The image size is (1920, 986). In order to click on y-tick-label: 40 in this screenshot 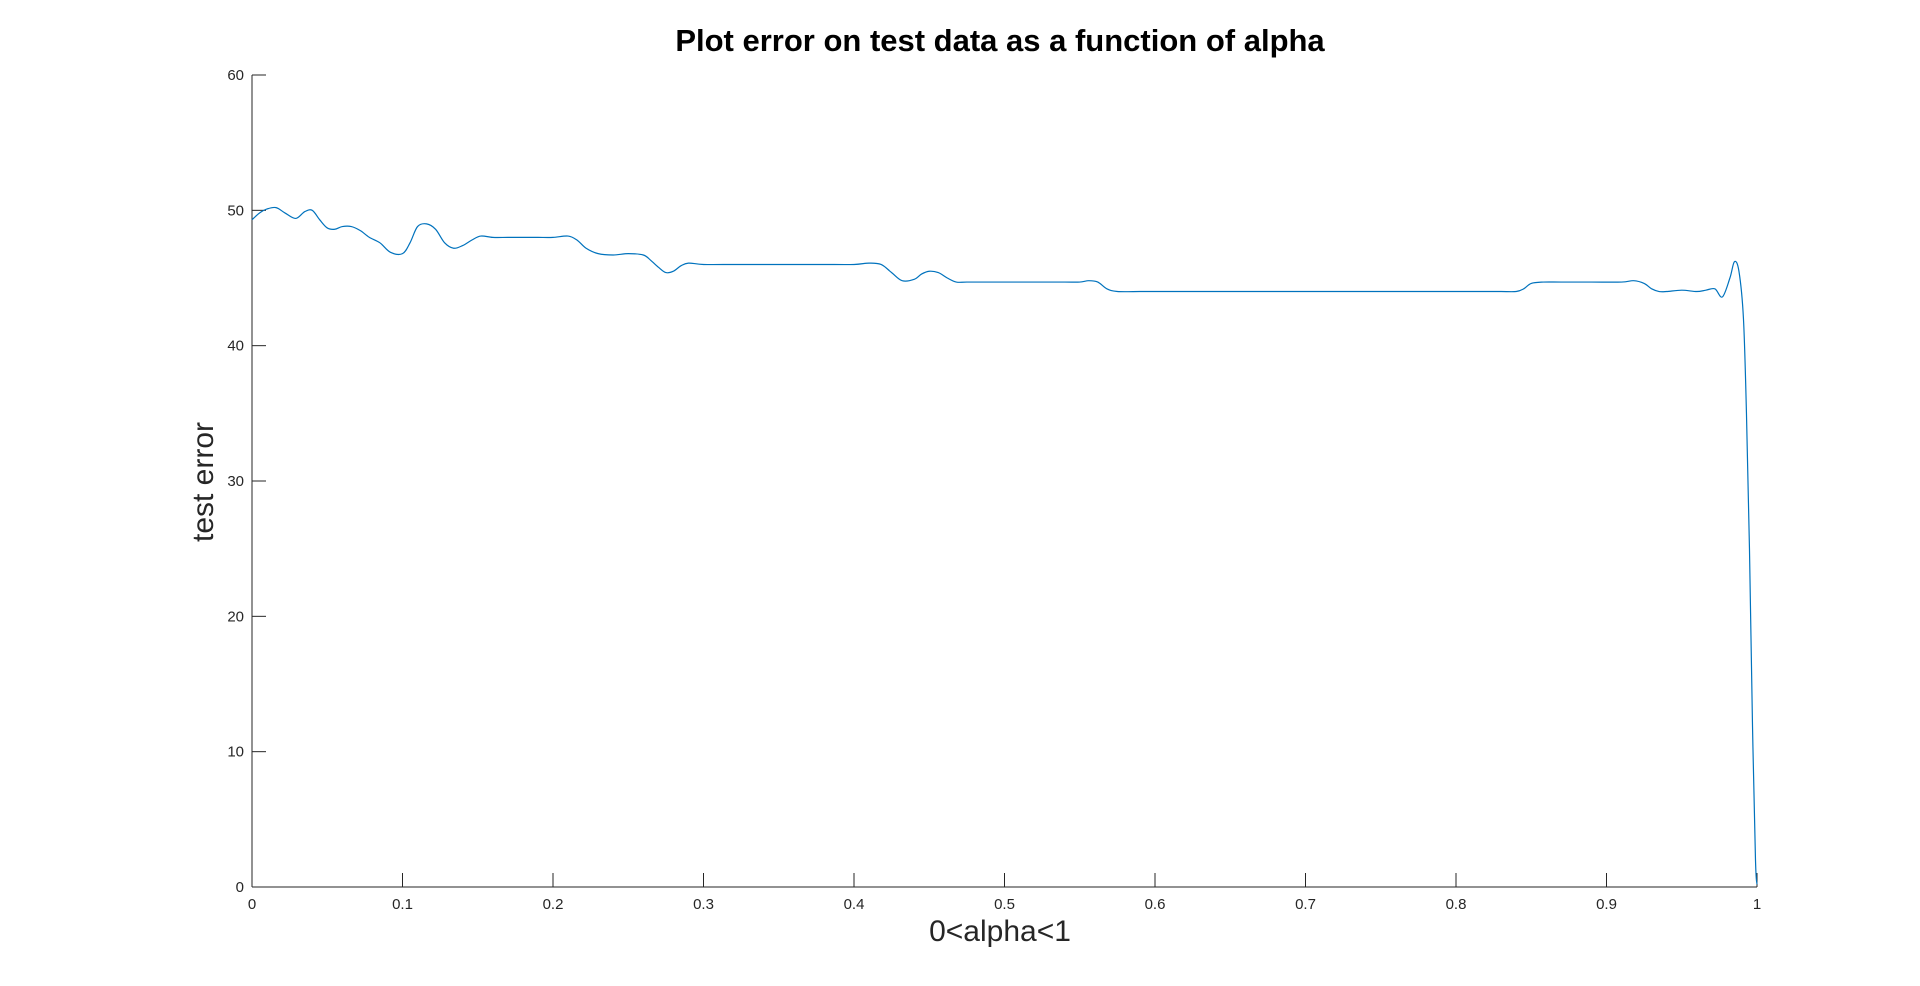, I will do `click(235, 346)`.